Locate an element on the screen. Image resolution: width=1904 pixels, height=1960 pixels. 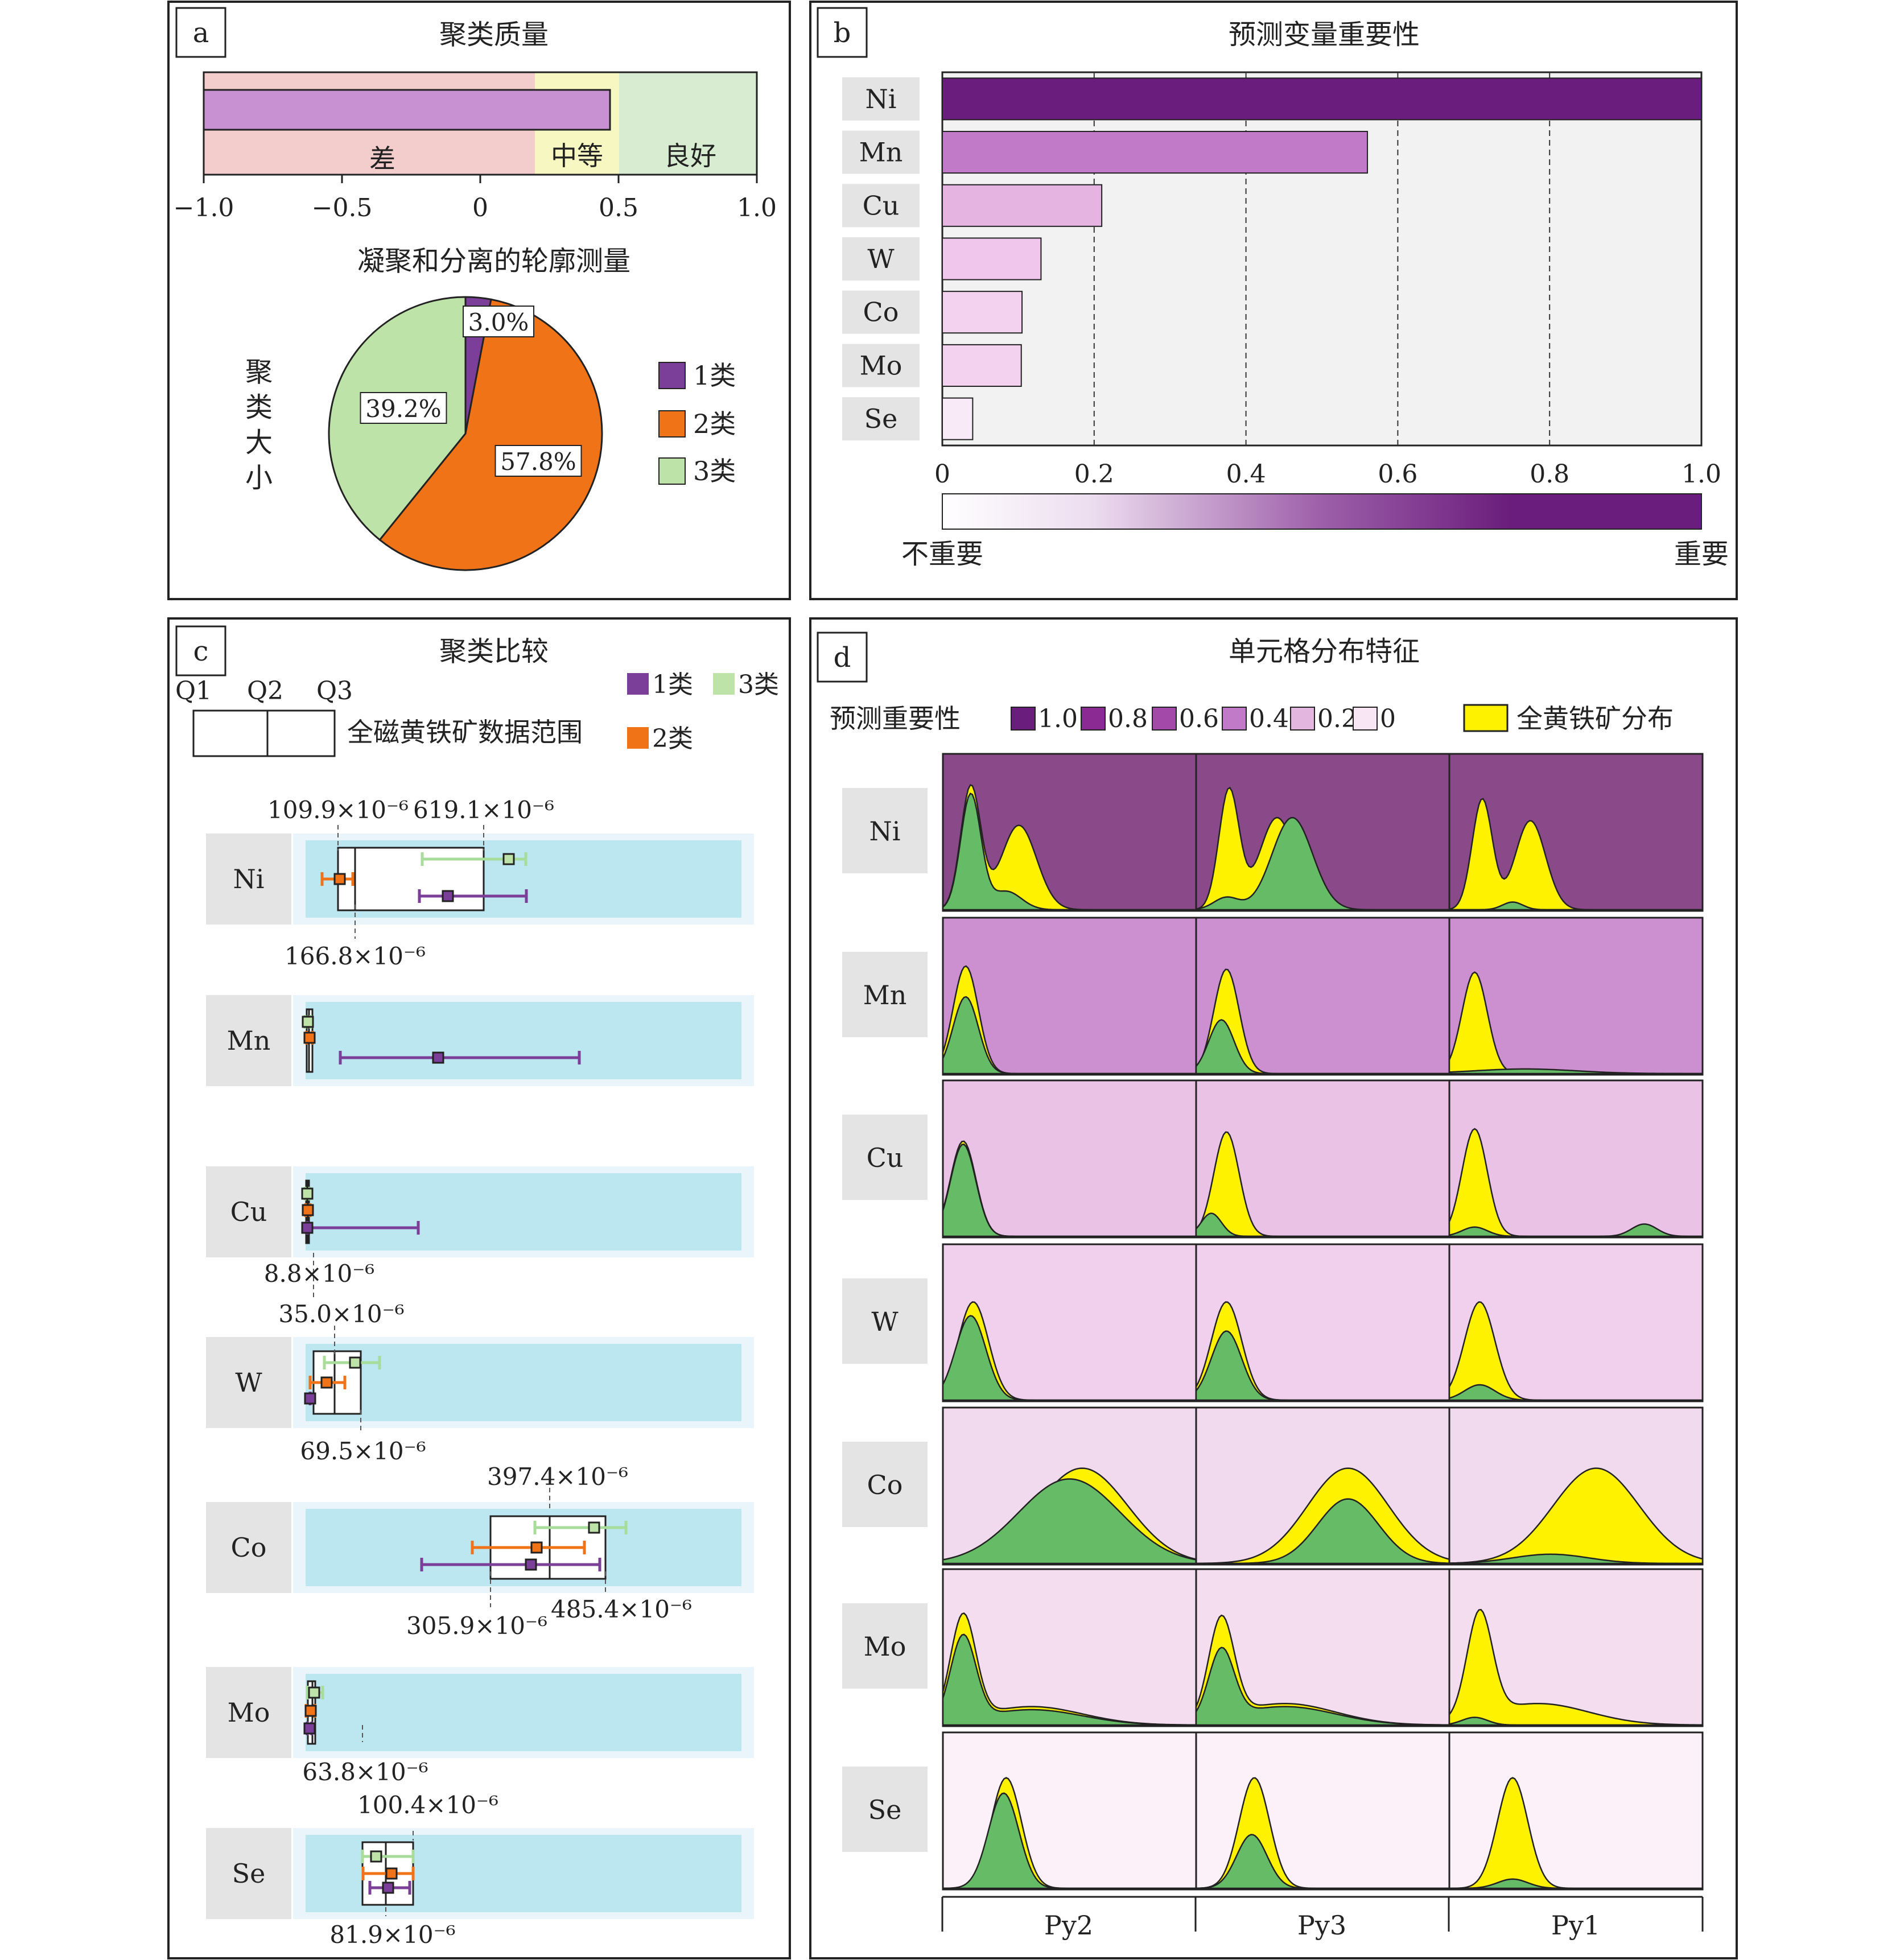
d-row-label-w: W is located at coordinates (885, 1322).